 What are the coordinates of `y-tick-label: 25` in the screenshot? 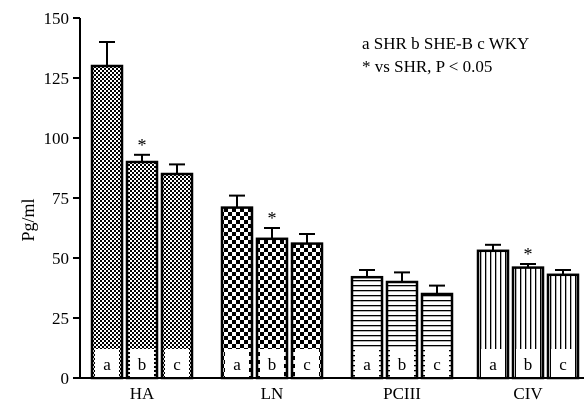 It's located at (60, 318).